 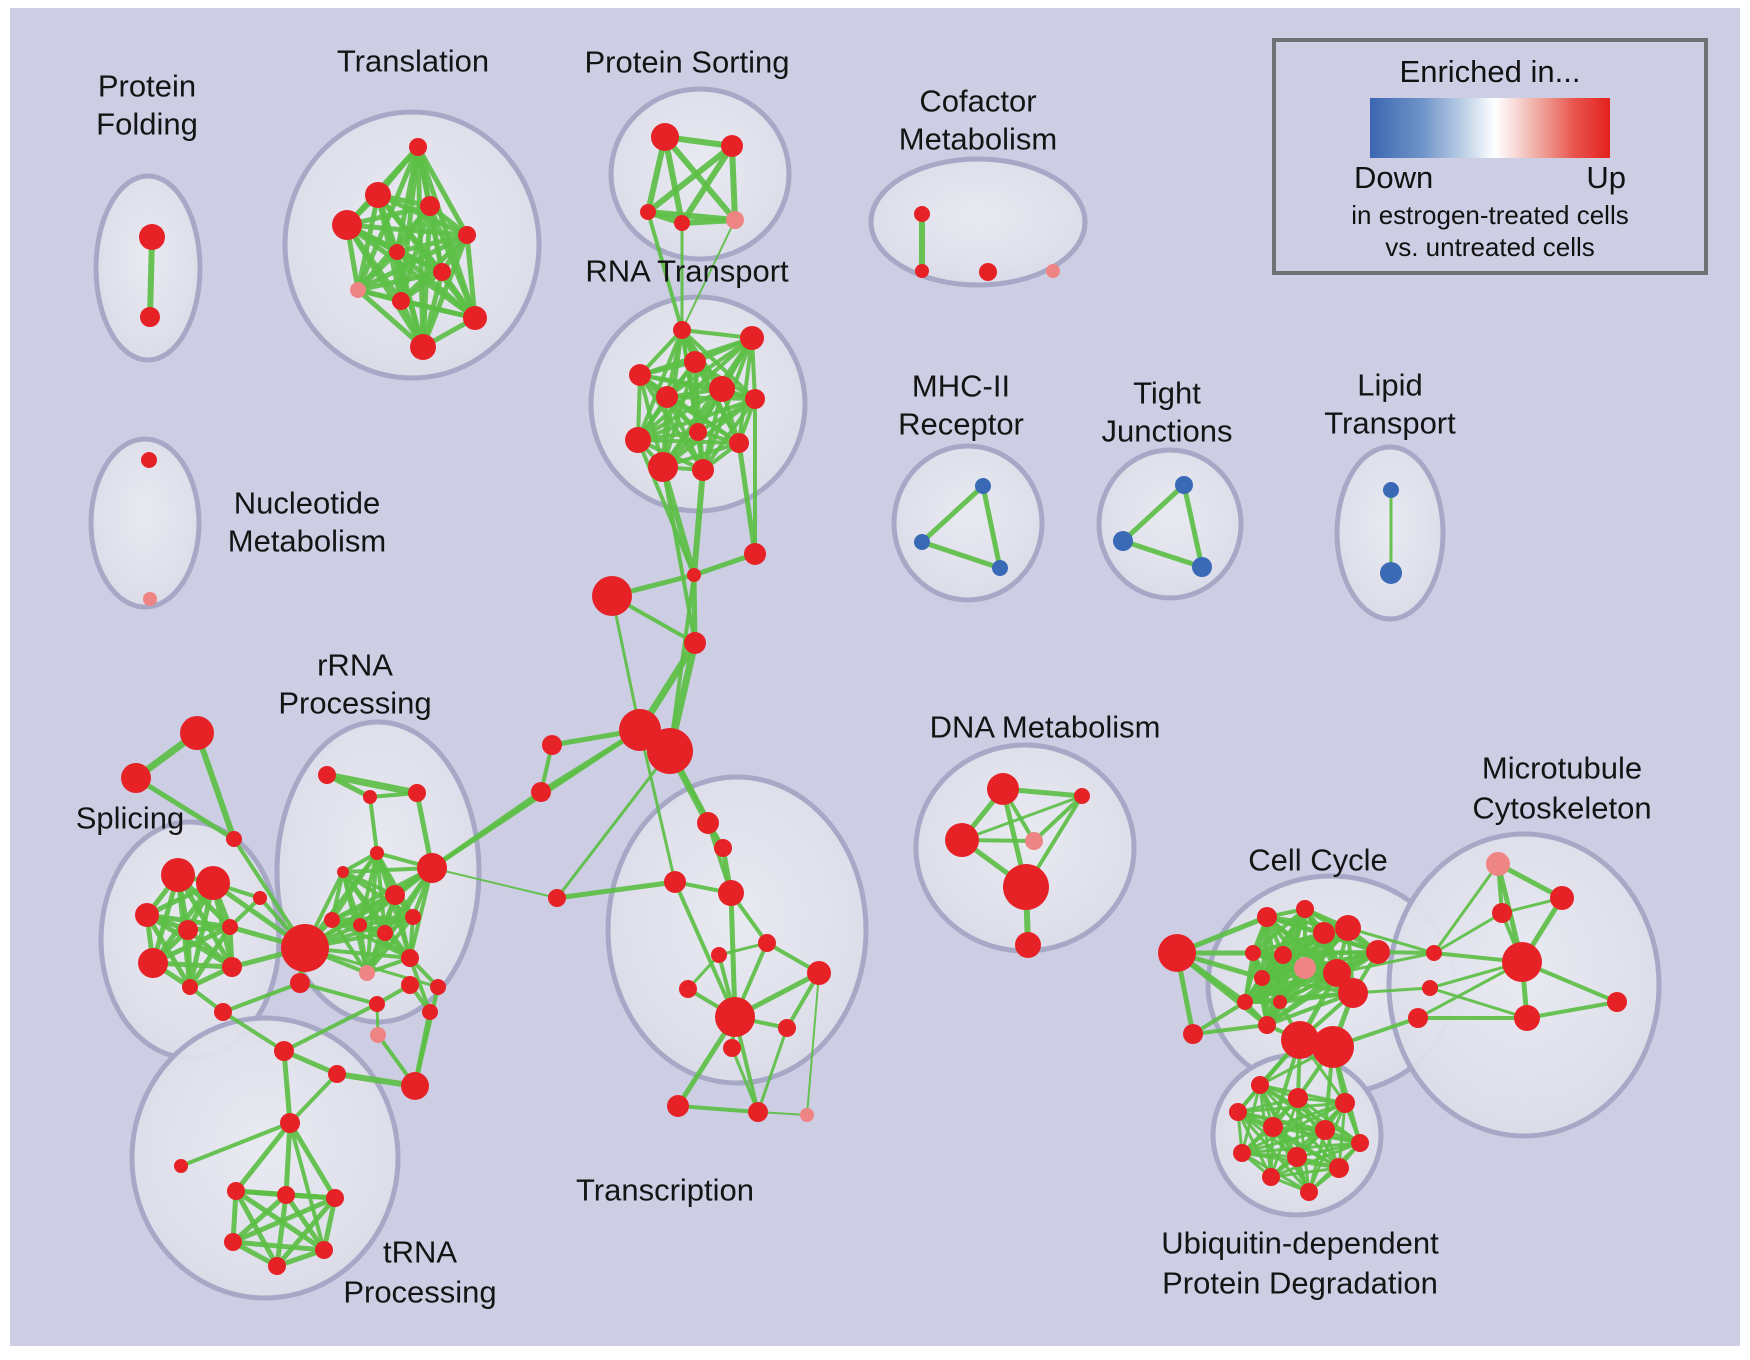 I want to click on node-t3, so click(x=430, y=206).